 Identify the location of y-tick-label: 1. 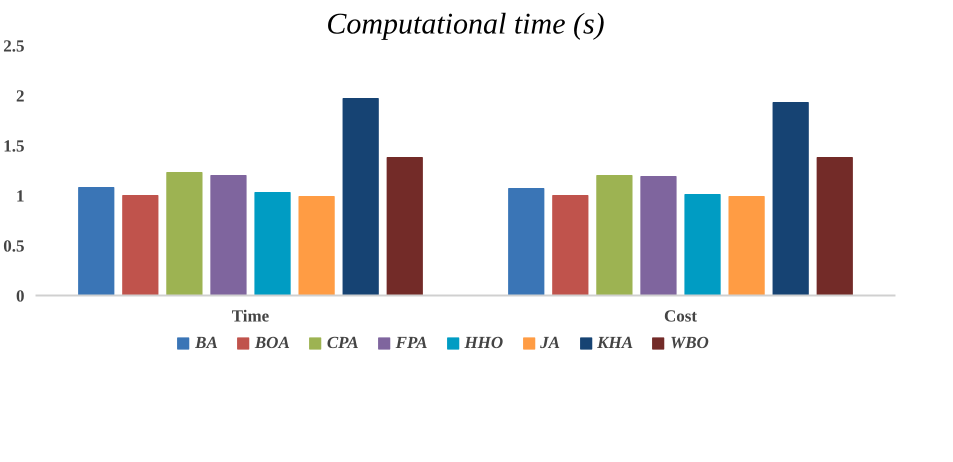
(20, 196).